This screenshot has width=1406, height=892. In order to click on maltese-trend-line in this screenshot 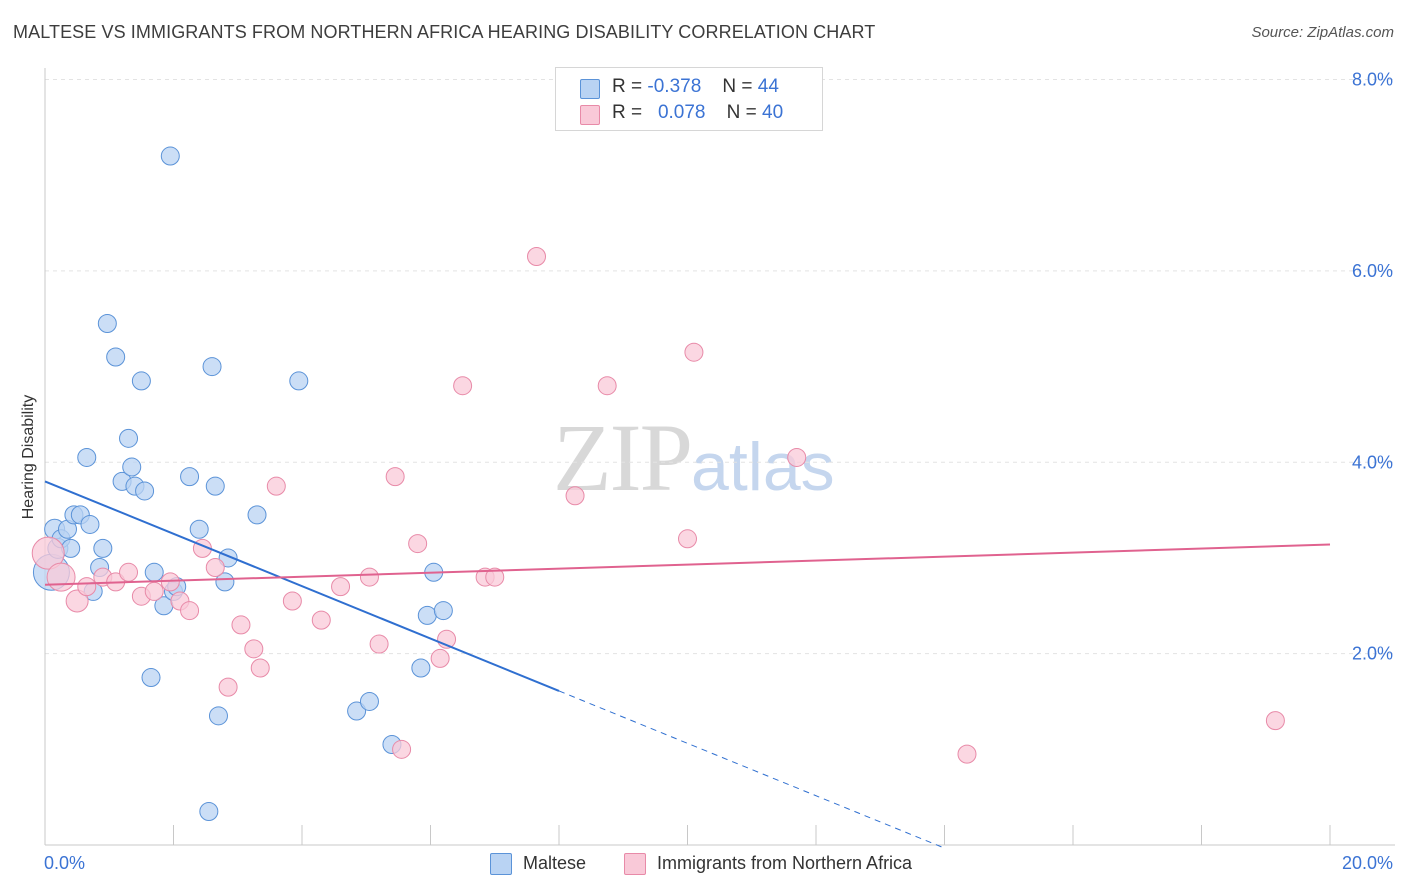, I will do `click(302, 586)`.